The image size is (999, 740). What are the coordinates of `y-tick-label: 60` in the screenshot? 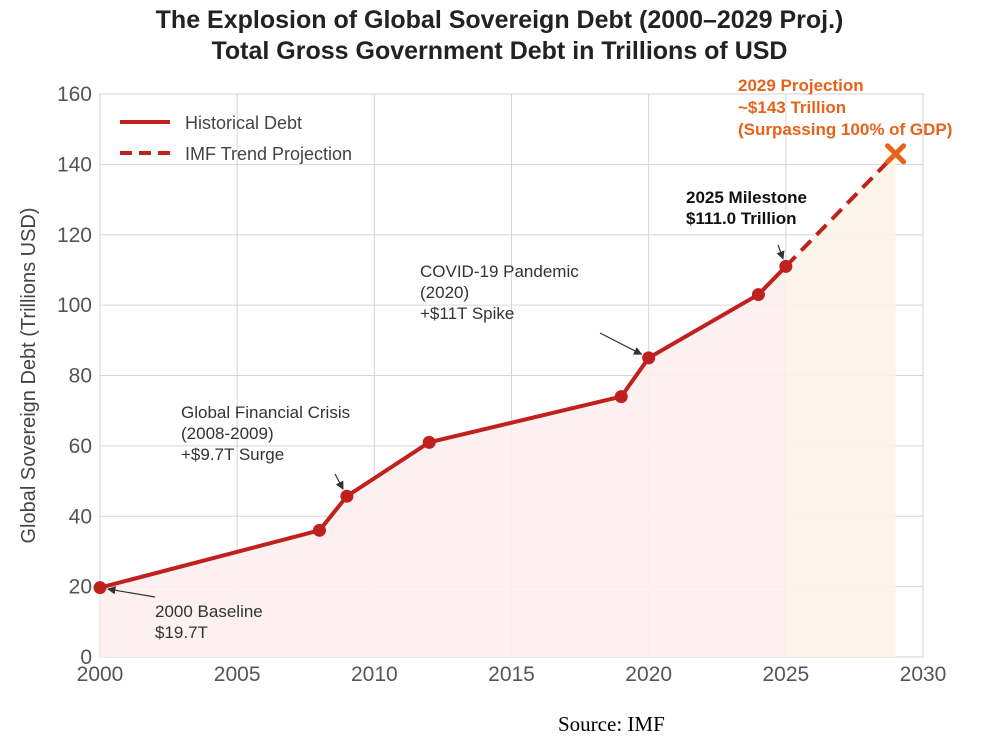 It's located at (80, 446).